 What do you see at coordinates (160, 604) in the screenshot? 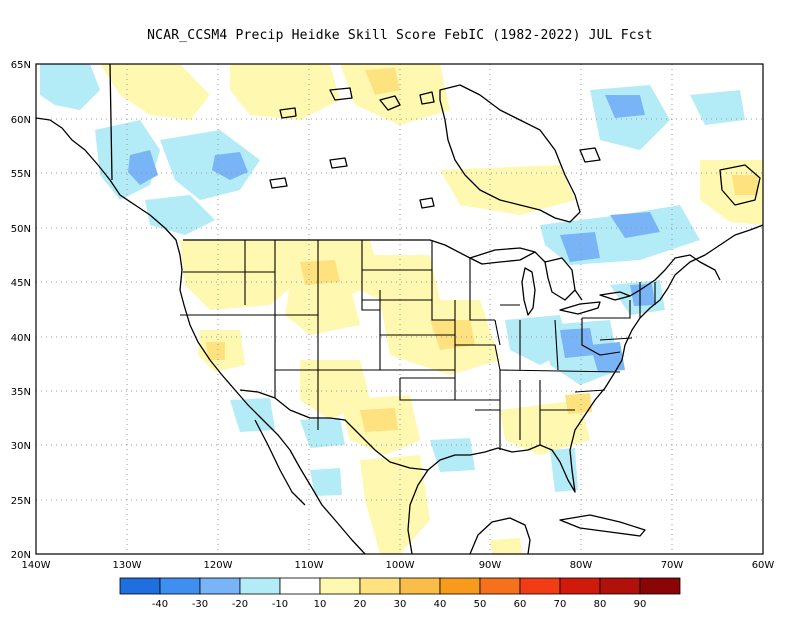
I see `colorbar-label-minus40: -40` at bounding box center [160, 604].